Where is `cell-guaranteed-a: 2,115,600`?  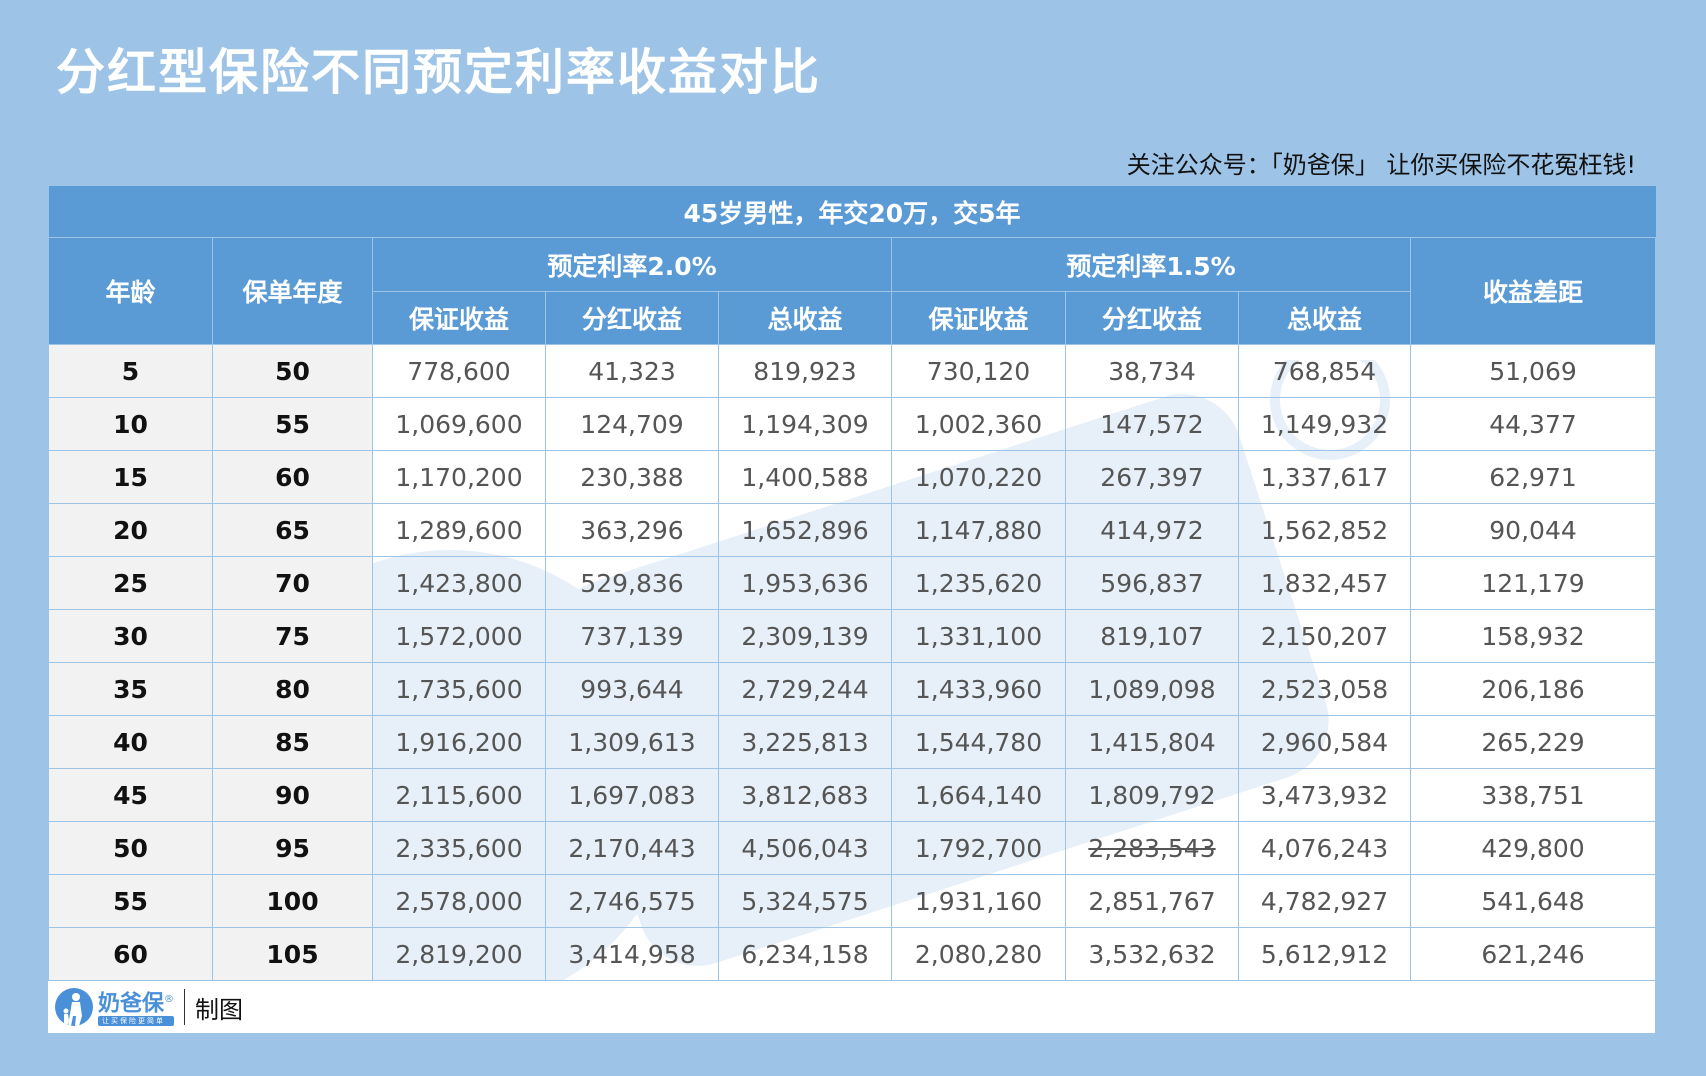 cell-guaranteed-a: 2,115,600 is located at coordinates (459, 795).